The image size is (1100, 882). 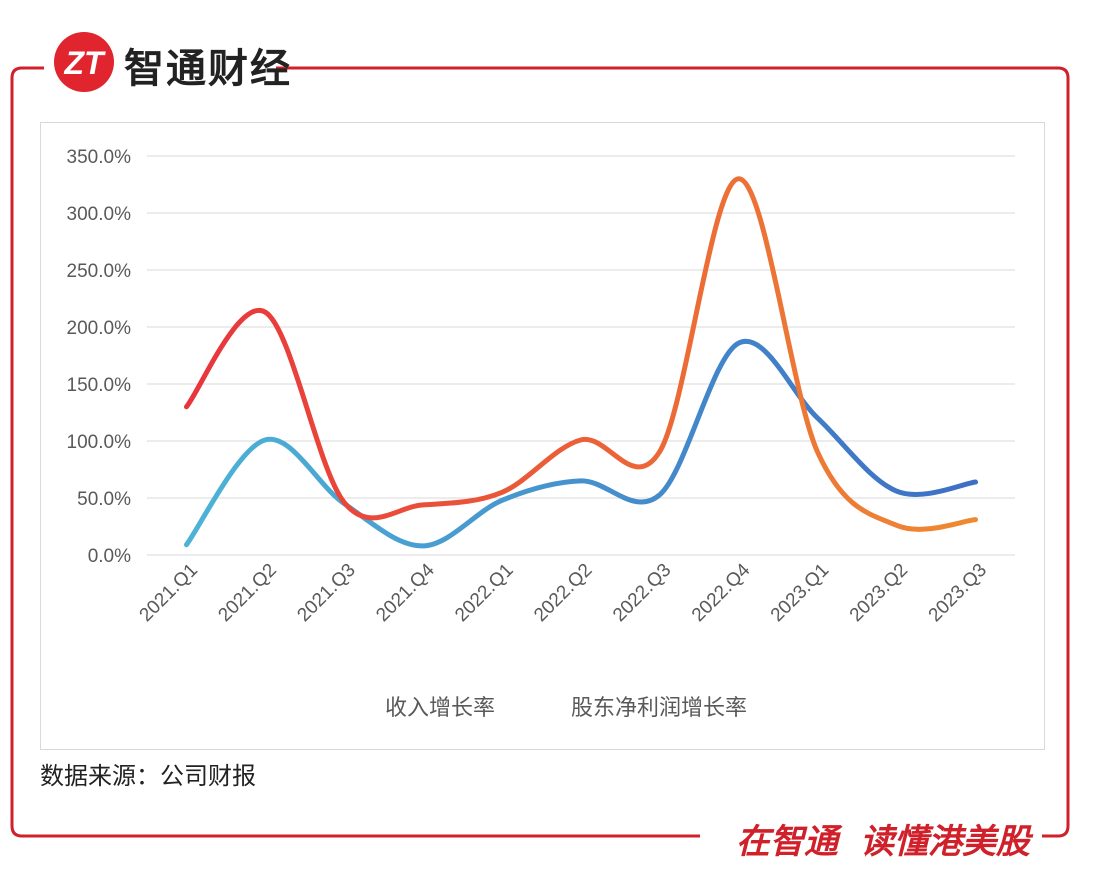 I want to click on legend-label: 收入增长率, so click(x=440, y=707).